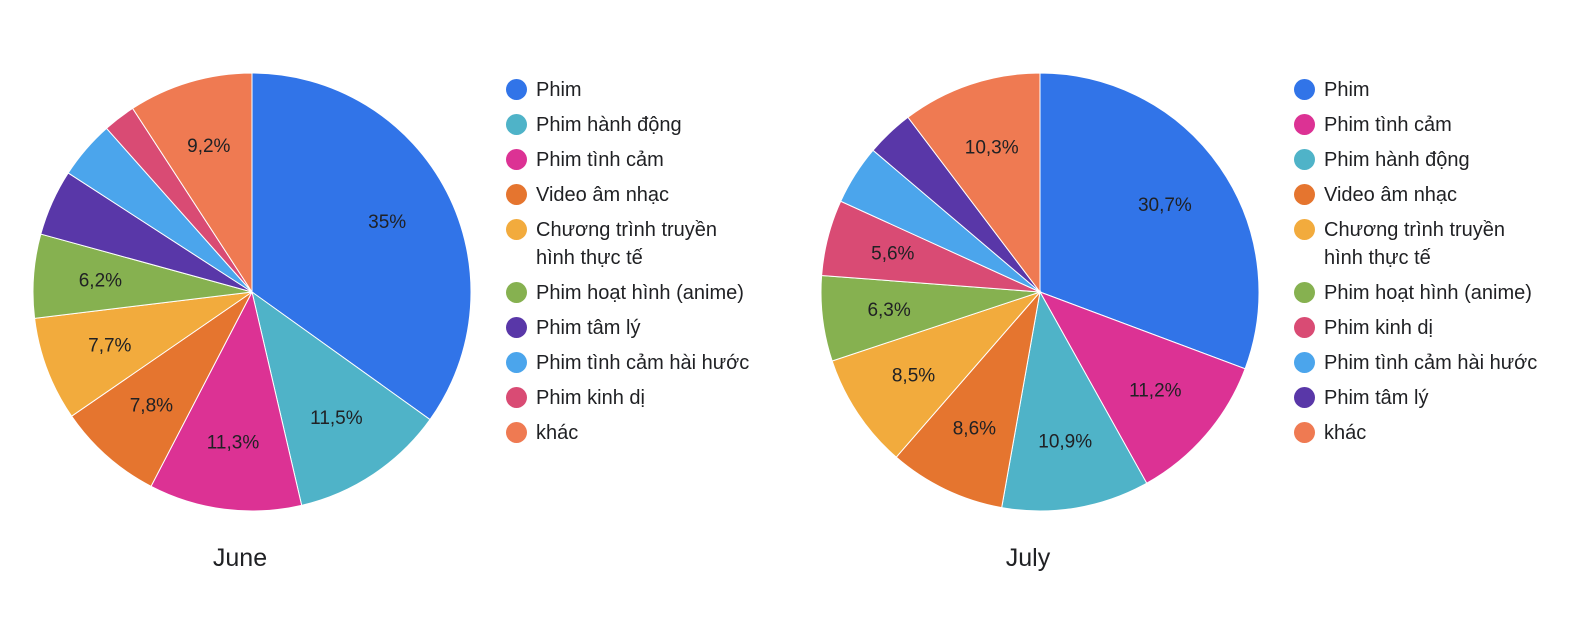 The width and height of the screenshot is (1570, 618). Describe the element at coordinates (1065, 441) in the screenshot. I see `slice-value-label: 10,9%` at that location.